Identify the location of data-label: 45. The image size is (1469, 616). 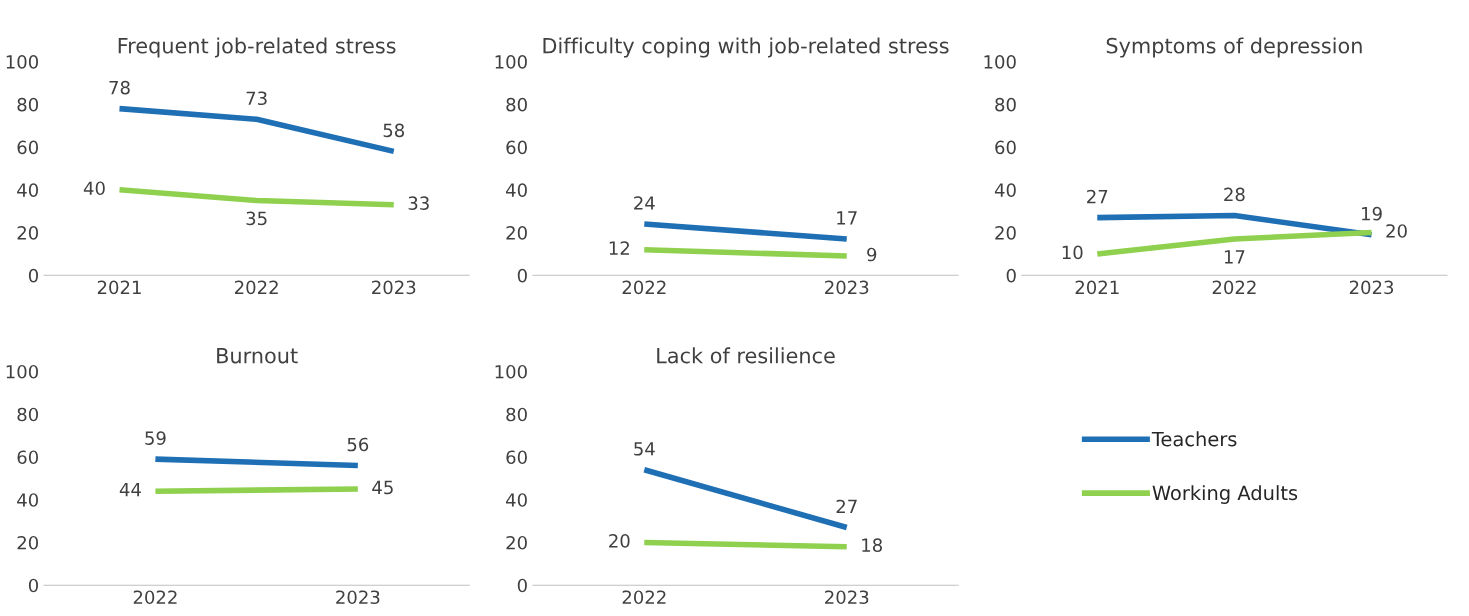
(382, 487).